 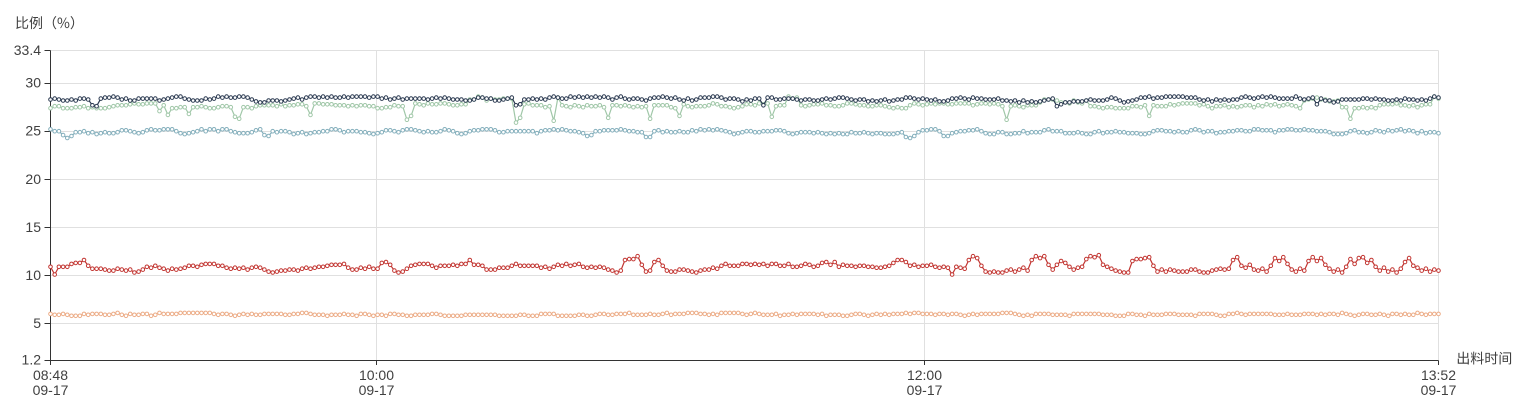 What do you see at coordinates (376, 375) in the screenshot?
I see `svg-text: 10:00` at bounding box center [376, 375].